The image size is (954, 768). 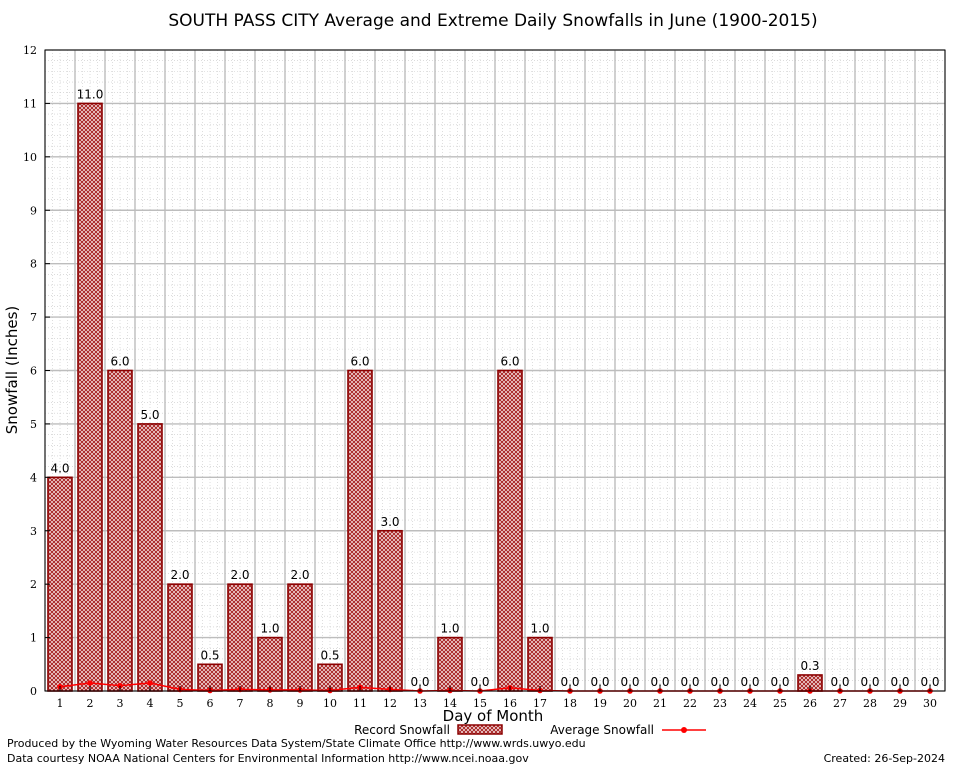 I want to click on y-tick-label: 6, so click(x=33, y=371).